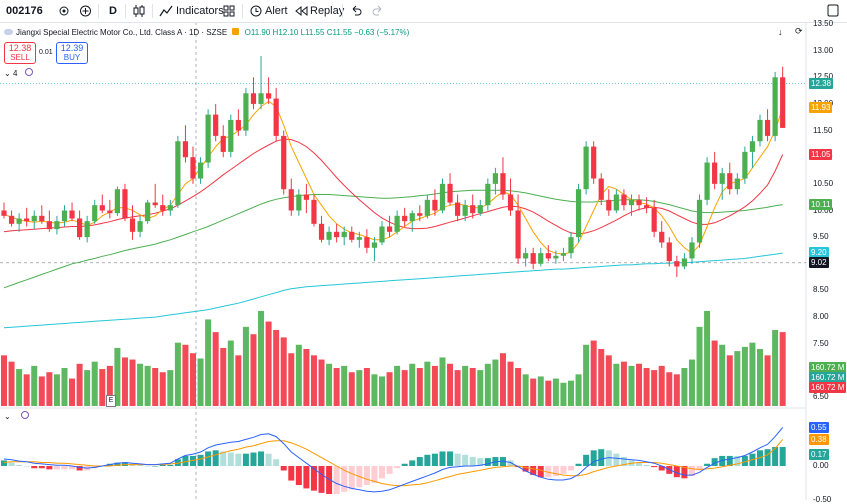 The width and height of the screenshot is (847, 504). What do you see at coordinates (20, 53) in the screenshot?
I see `sell-button: 12.38 SELL` at bounding box center [20, 53].